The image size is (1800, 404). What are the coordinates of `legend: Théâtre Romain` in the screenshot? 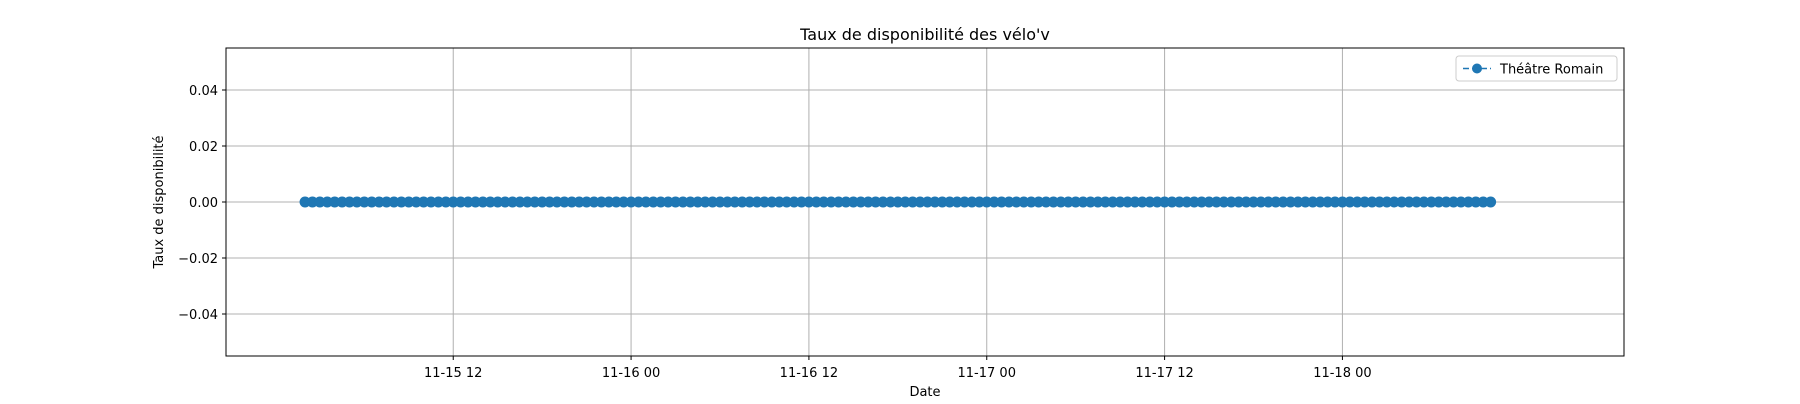 It's located at (1536, 68).